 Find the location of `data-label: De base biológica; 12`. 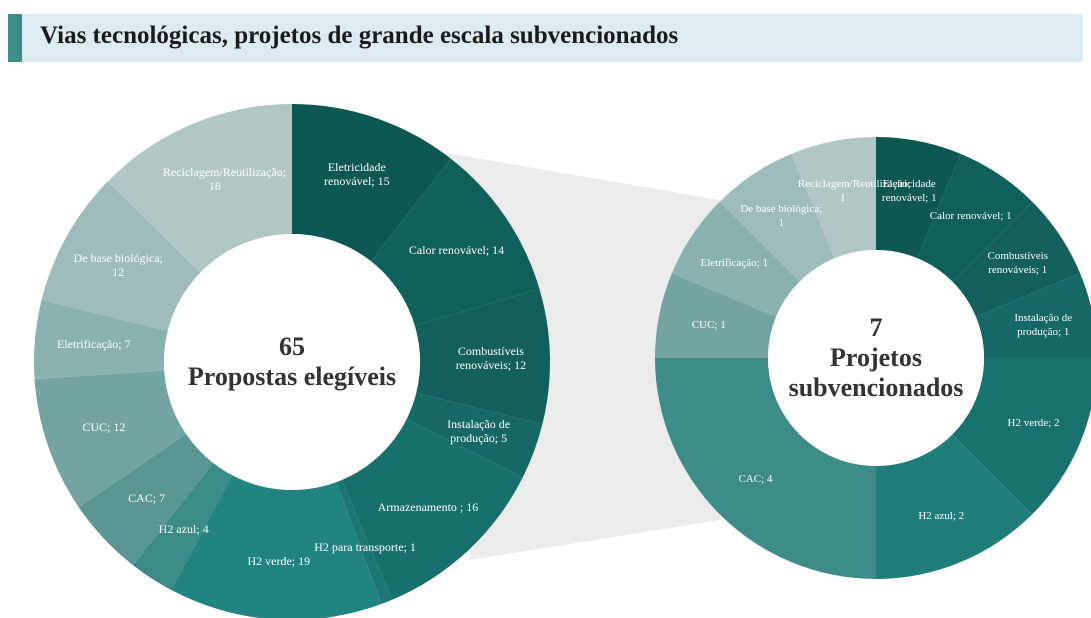

data-label: De base biológica; 12 is located at coordinates (118, 265).